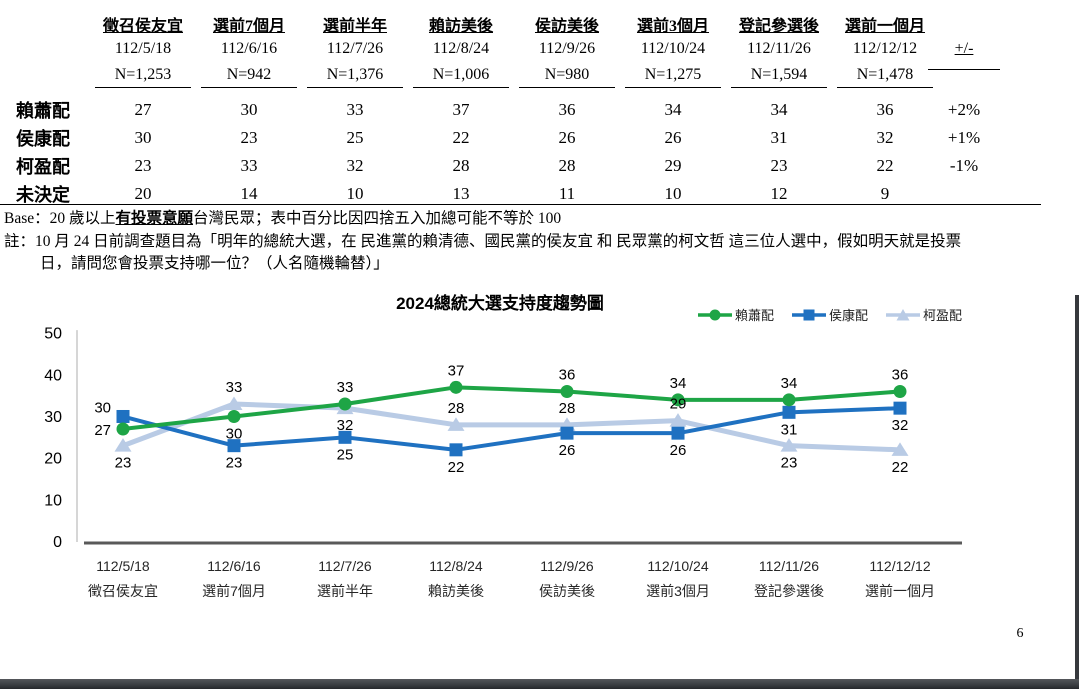 This screenshot has width=1079, height=689. What do you see at coordinates (53, 459) in the screenshot?
I see `svg-text: 20` at bounding box center [53, 459].